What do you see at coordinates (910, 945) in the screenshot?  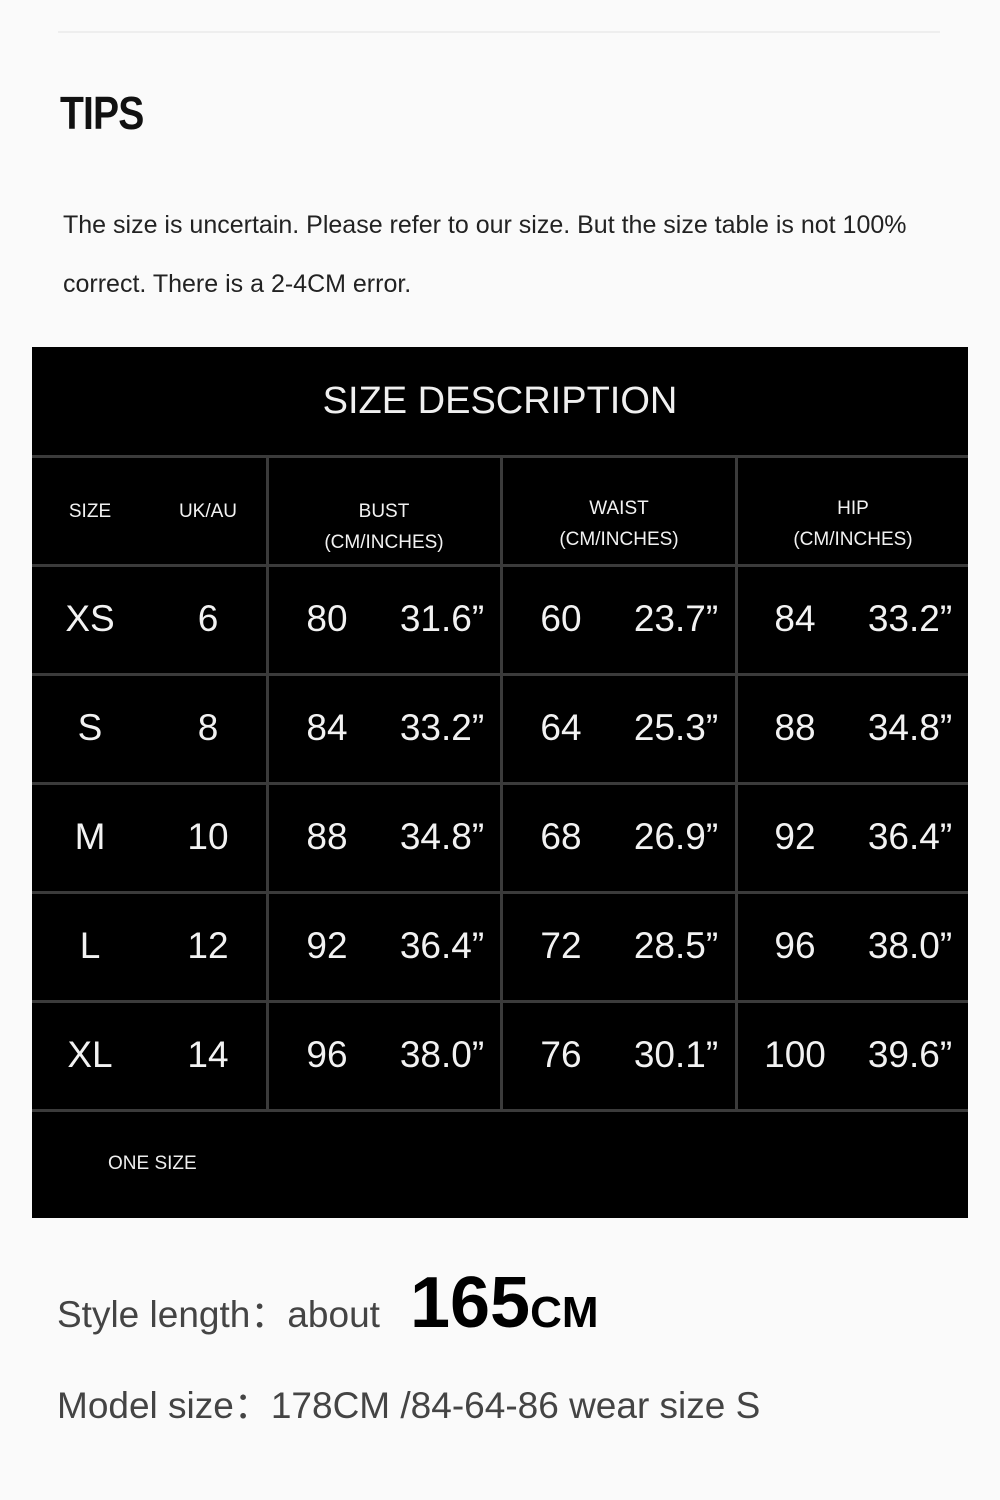 I see `cell-hip-in: 38.0”` at bounding box center [910, 945].